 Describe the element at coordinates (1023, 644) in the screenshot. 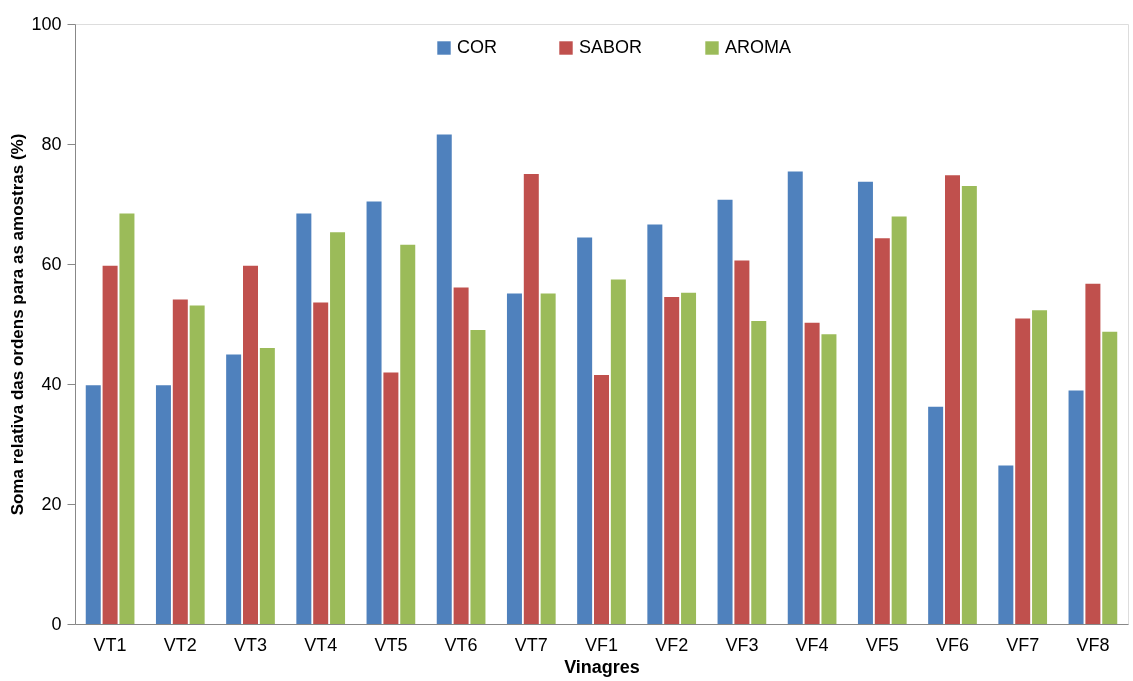

I see `x-tick-label: VF7` at that location.